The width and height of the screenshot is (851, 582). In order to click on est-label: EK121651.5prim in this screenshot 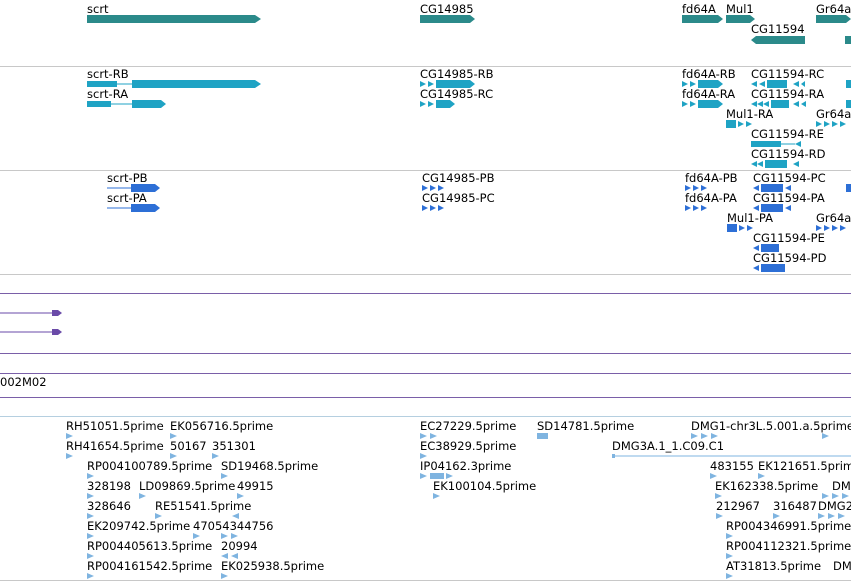, I will do `click(804, 466)`.